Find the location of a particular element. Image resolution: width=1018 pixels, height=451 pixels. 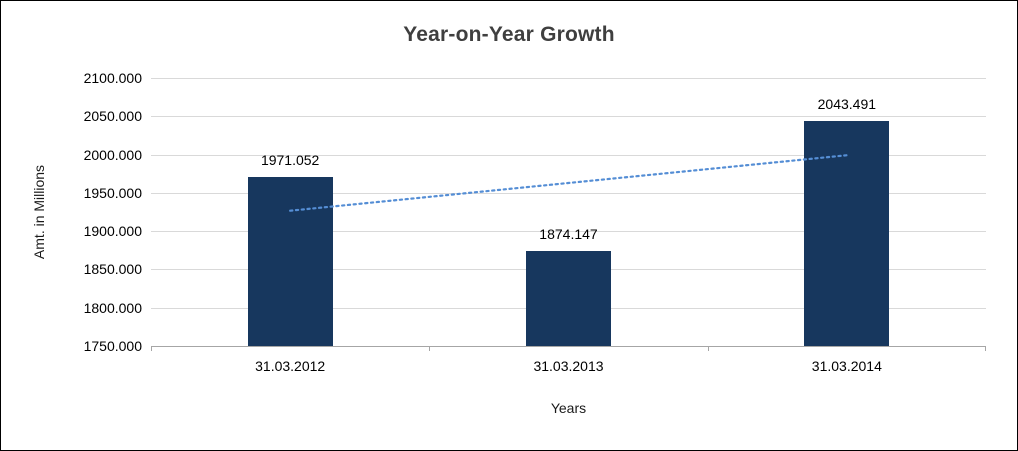

y-tick-label: 2050.000 is located at coordinates (112, 116).